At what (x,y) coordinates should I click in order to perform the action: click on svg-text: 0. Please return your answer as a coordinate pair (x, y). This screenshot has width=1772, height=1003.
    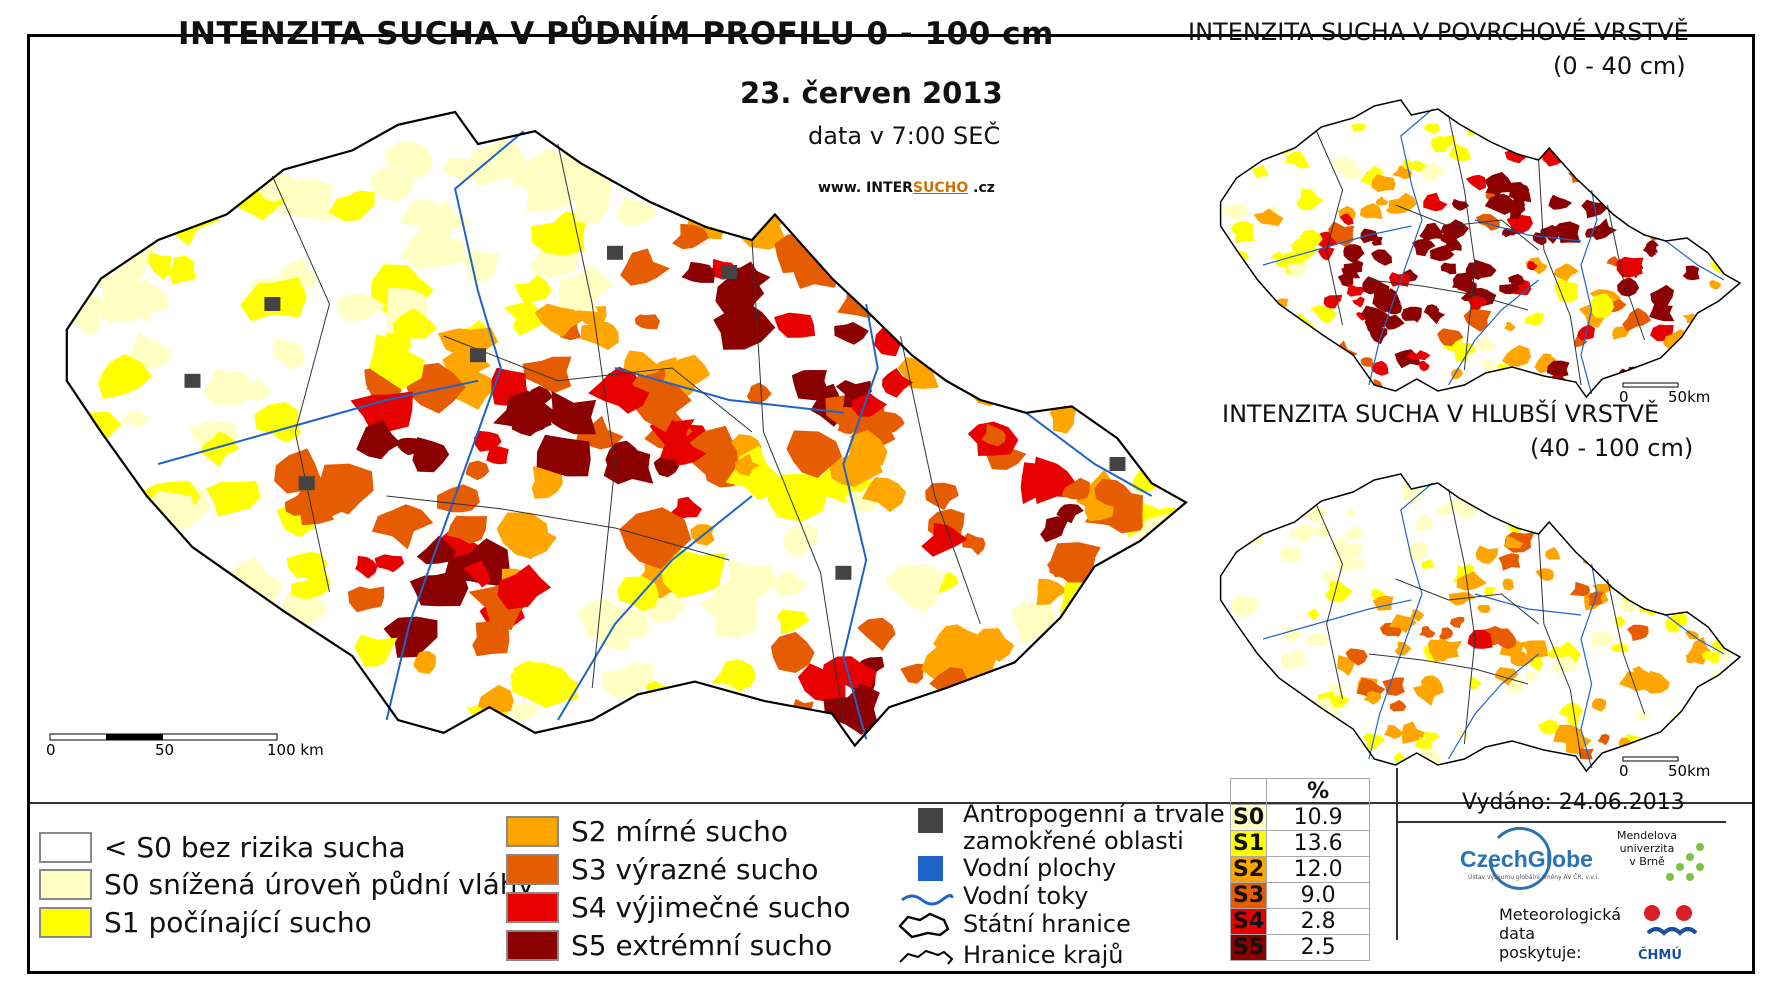
    Looking at the image, I should click on (1624, 397).